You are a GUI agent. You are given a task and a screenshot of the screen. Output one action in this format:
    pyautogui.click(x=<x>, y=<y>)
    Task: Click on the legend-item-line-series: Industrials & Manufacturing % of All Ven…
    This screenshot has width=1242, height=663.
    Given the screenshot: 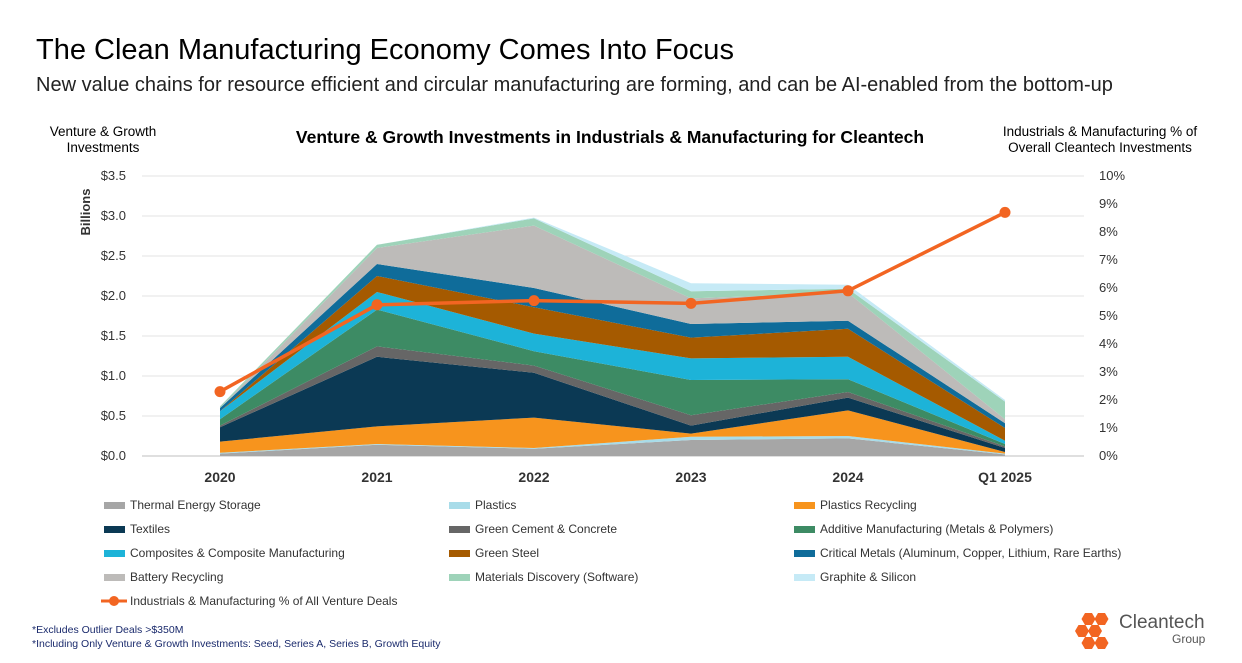 What is the action you would take?
    pyautogui.click(x=249, y=601)
    